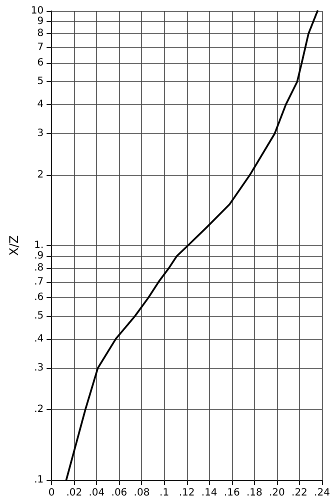 The image size is (333, 501). I want to click on y-tick-label: 6, so click(40, 63).